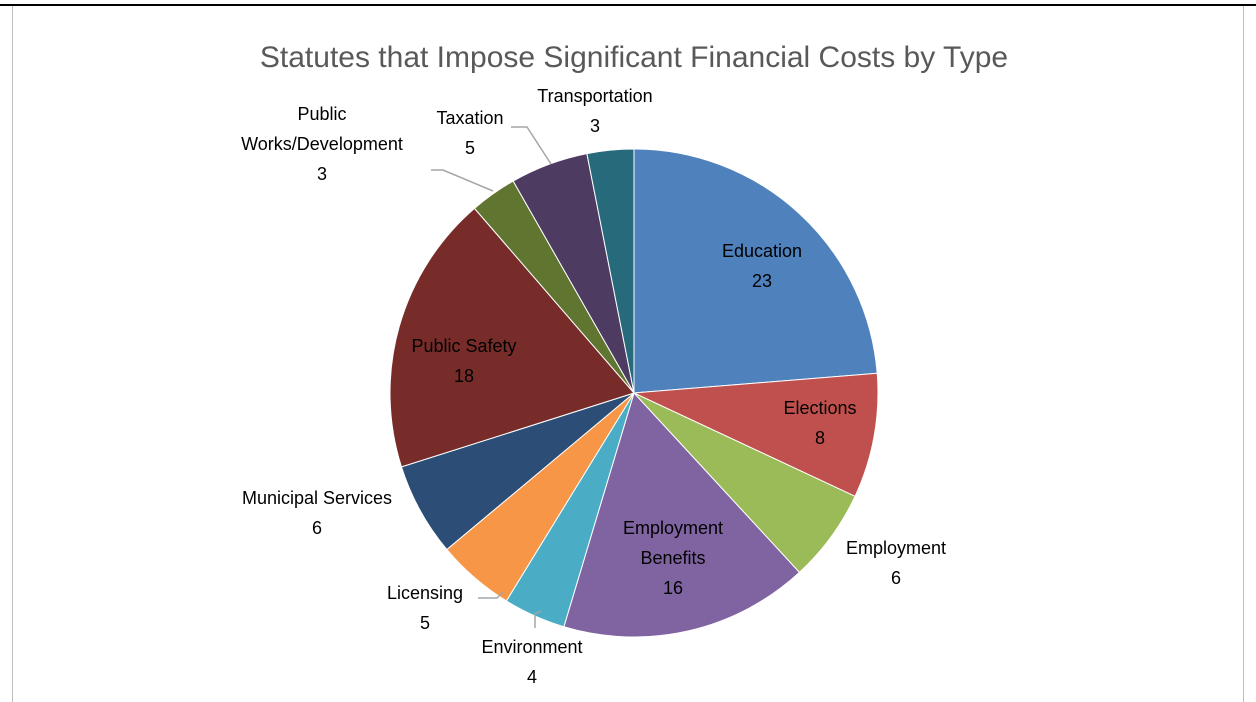 The height and width of the screenshot is (702, 1256). Describe the element at coordinates (322, 144) in the screenshot. I see `data-label-public-works-development: Public Works/Development 3` at that location.